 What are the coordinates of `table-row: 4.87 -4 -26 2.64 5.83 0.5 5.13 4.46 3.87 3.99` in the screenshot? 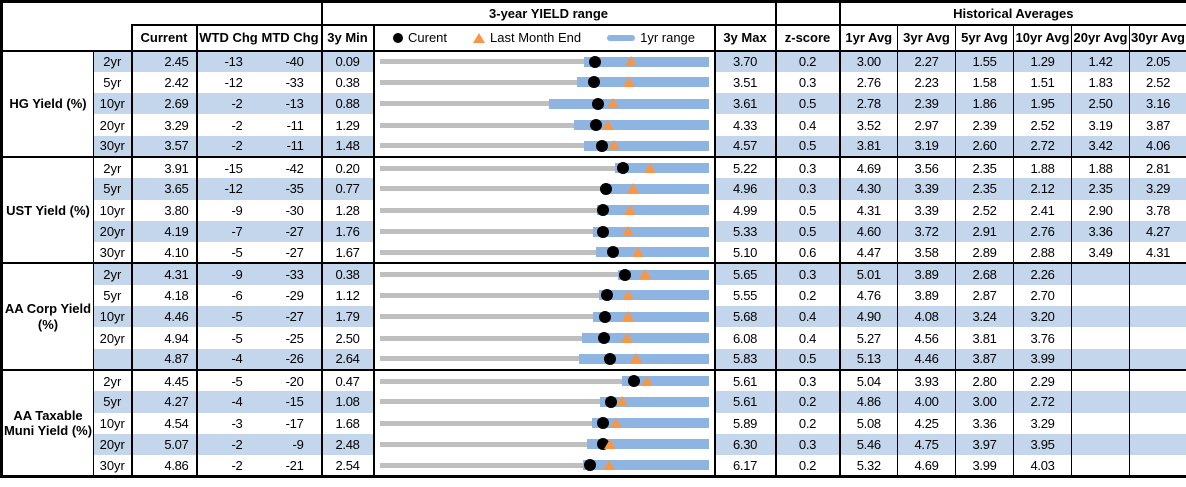 It's located at (594, 359).